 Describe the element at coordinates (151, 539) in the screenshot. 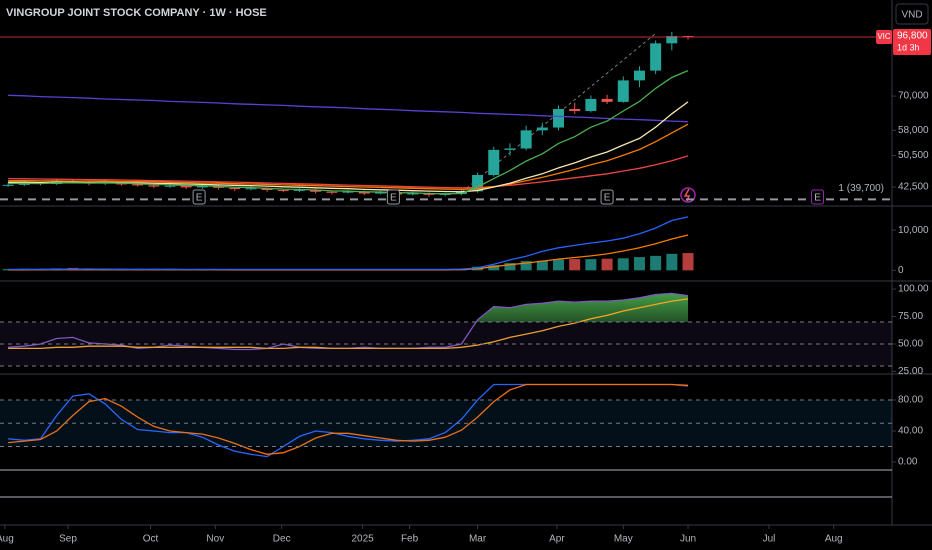

I see `x-tick-label: Oct` at that location.